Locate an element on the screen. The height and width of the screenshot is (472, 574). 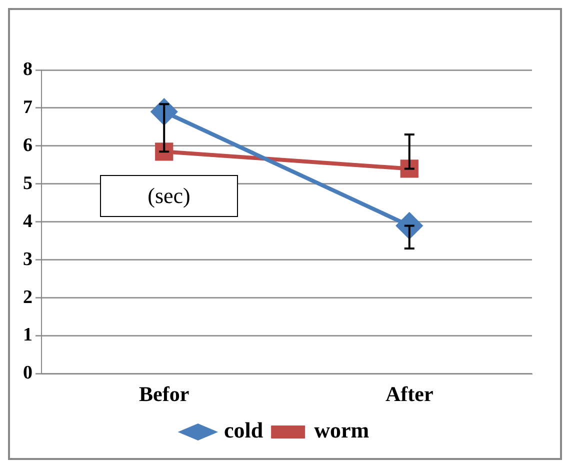
legend-label: worm is located at coordinates (342, 430).